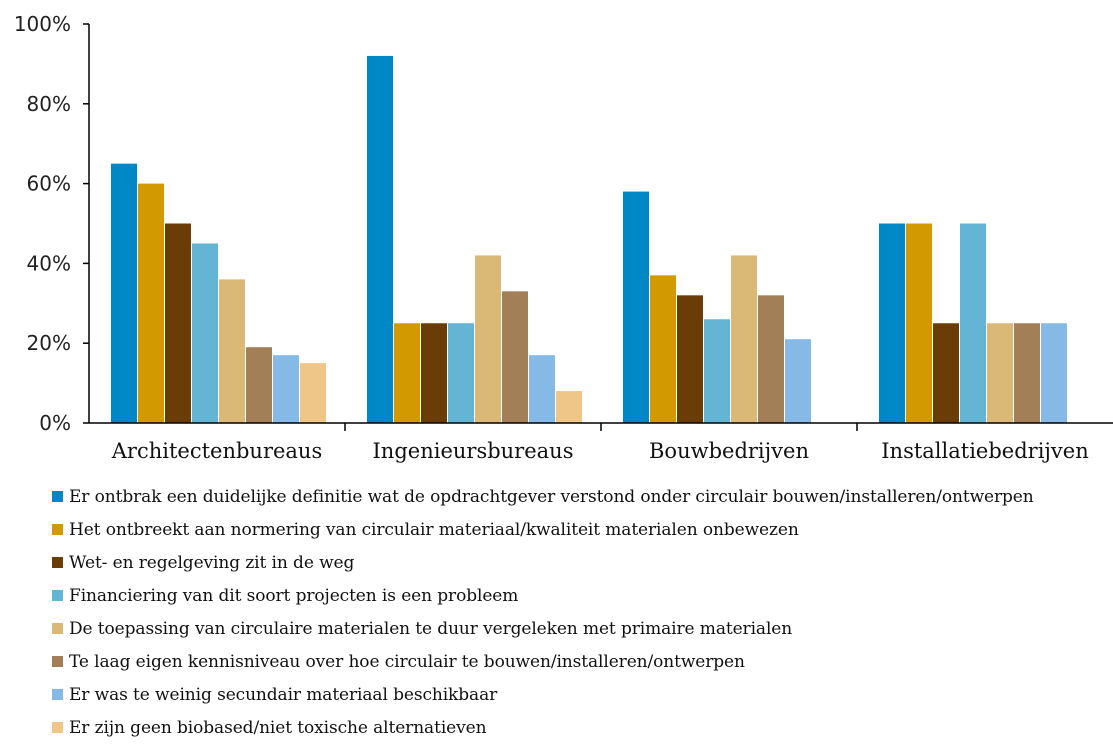 The image size is (1113, 744). What do you see at coordinates (216, 451) in the screenshot?
I see `x-category-label: Architectenbureaus` at bounding box center [216, 451].